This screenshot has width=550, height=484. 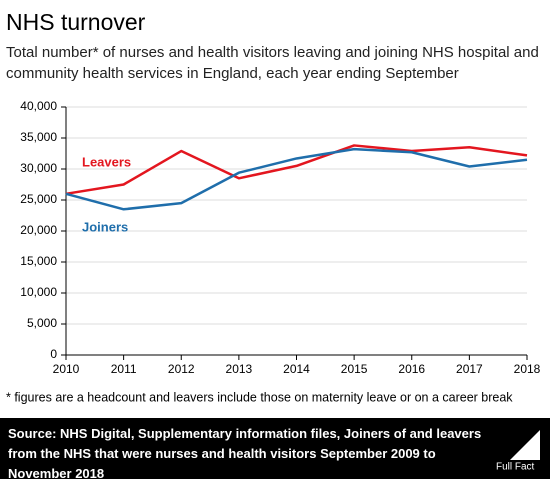 I want to click on y-tick-label: 0, so click(x=53, y=354).